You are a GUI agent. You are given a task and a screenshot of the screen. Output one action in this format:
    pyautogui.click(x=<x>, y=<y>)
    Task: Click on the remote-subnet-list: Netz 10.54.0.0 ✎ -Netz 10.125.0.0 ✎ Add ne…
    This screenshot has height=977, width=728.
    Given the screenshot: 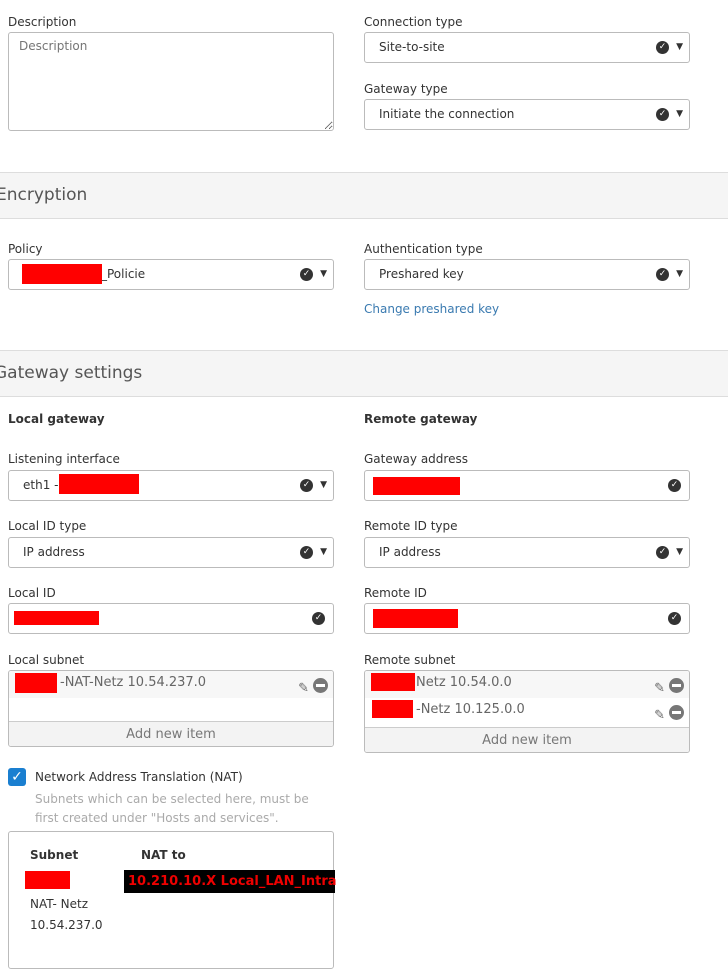 What is the action you would take?
    pyautogui.click(x=527, y=711)
    